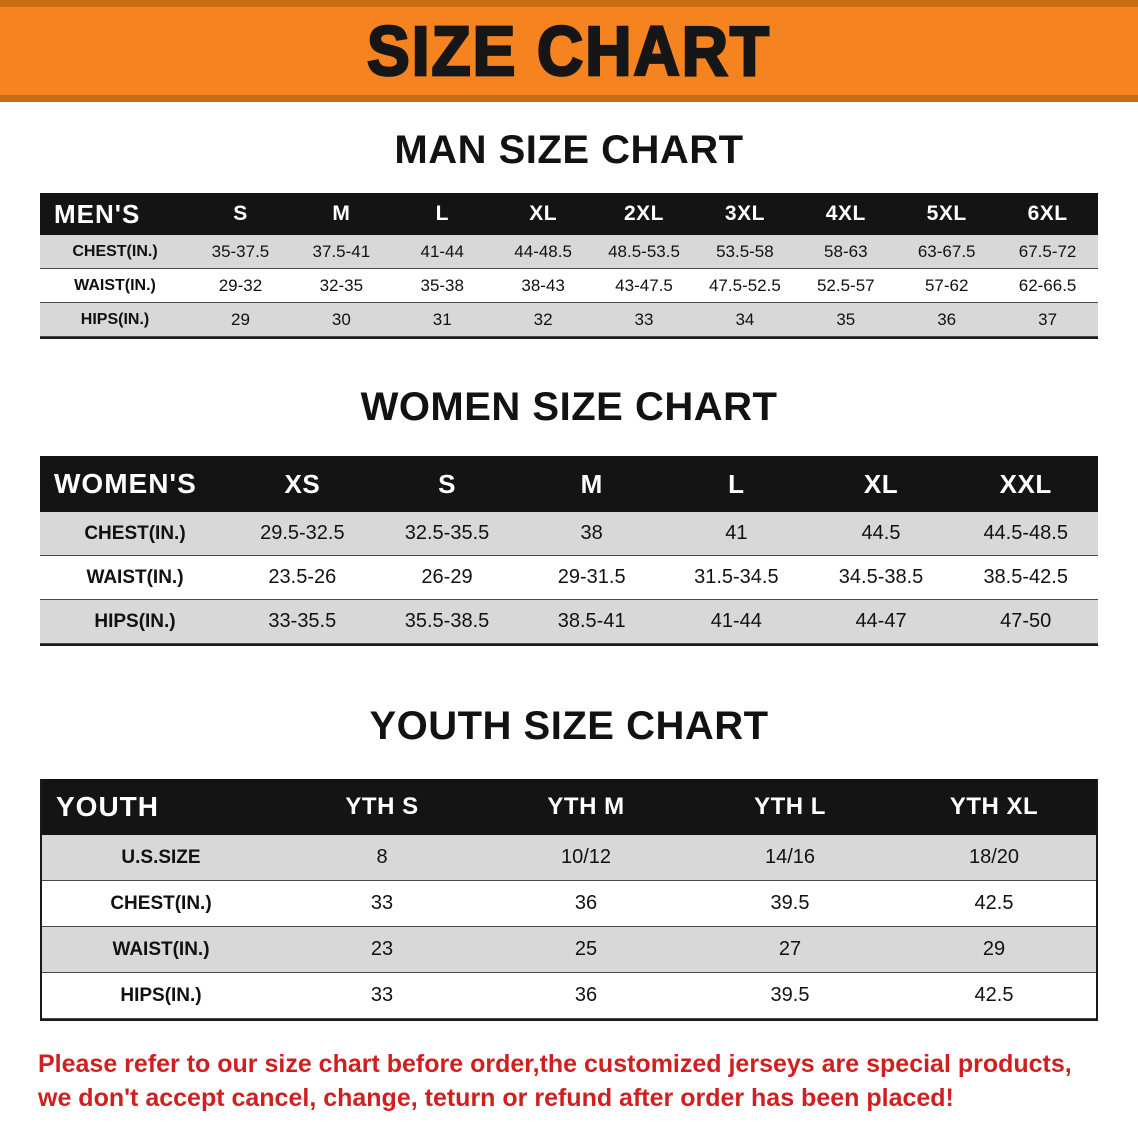 The width and height of the screenshot is (1138, 1132). What do you see at coordinates (736, 577) in the screenshot?
I see `measurement-value: 31.5-34.5` at bounding box center [736, 577].